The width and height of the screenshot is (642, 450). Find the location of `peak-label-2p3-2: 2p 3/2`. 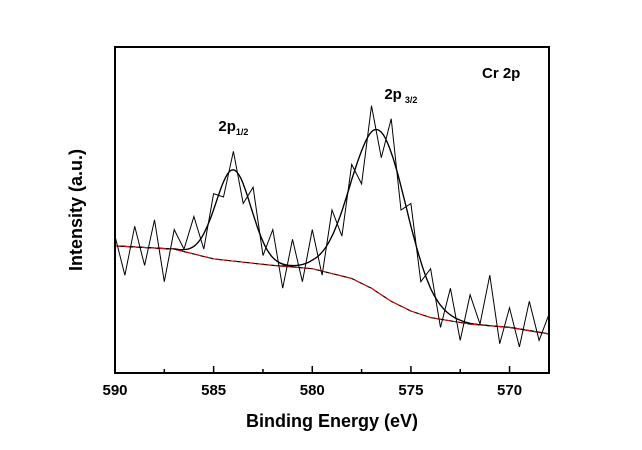

peak-label-2p3-2: 2p 3/2 is located at coordinates (400, 95).